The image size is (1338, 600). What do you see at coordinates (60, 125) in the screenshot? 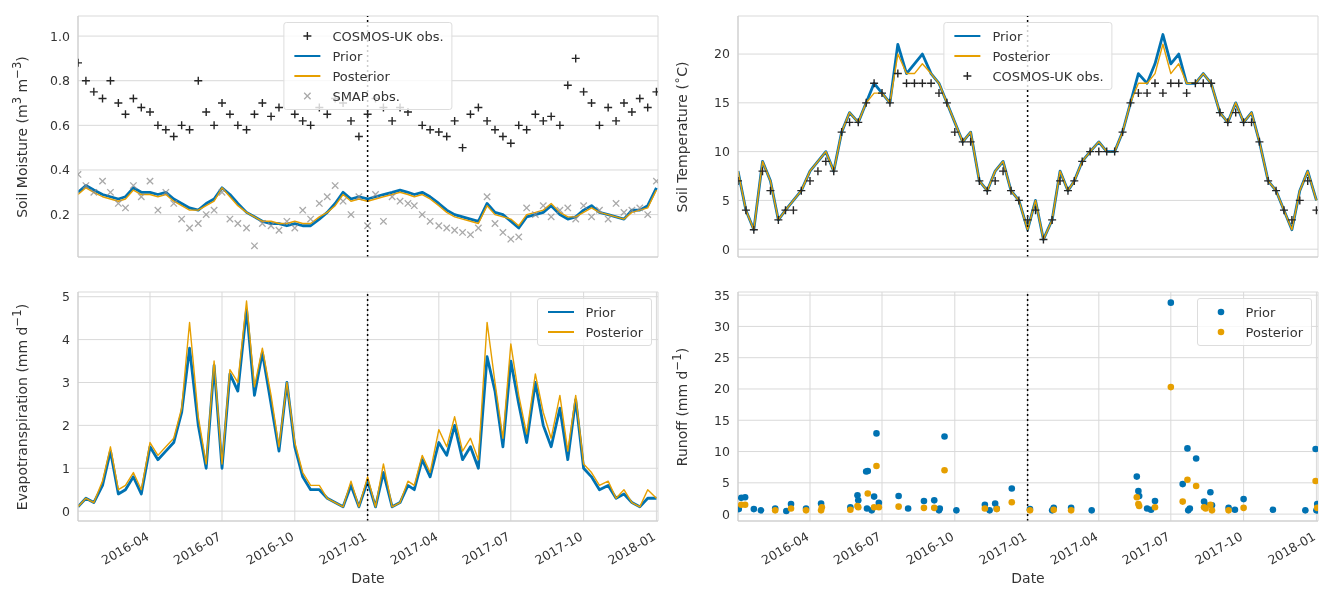
I see `y-tick-label: 0.6` at bounding box center [60, 125].